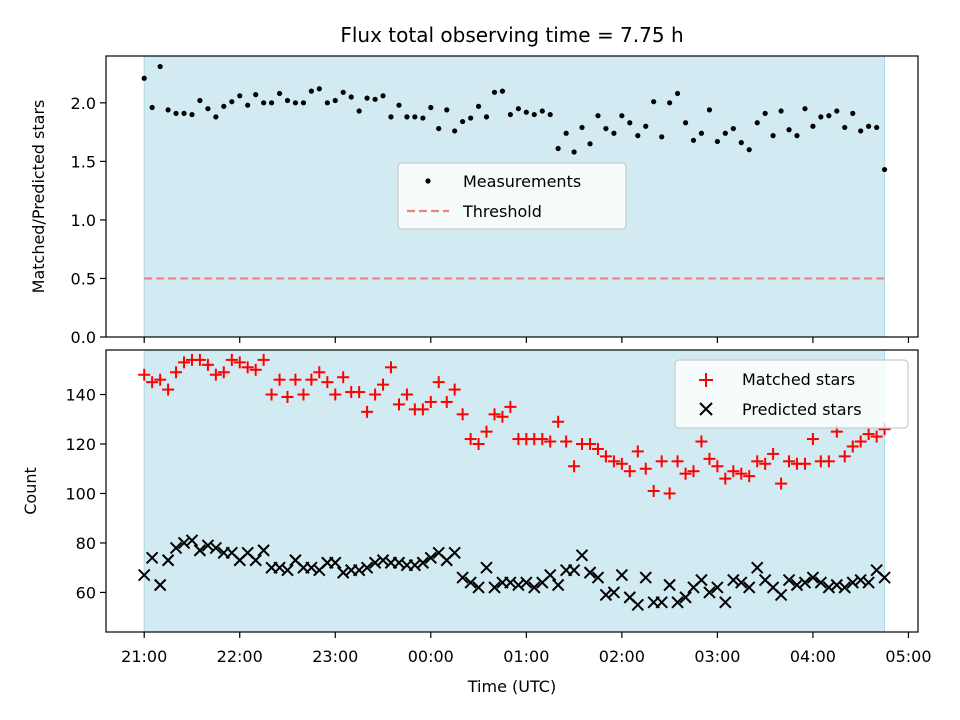 The width and height of the screenshot is (960, 720). I want to click on legend-predicted-label: Predicted stars, so click(802, 409).